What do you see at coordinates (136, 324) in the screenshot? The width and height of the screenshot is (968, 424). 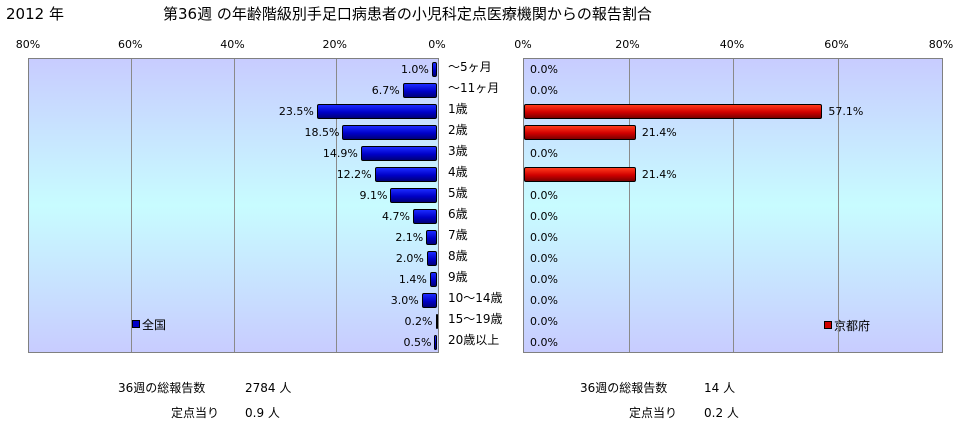 I see `national-legend-swatch` at bounding box center [136, 324].